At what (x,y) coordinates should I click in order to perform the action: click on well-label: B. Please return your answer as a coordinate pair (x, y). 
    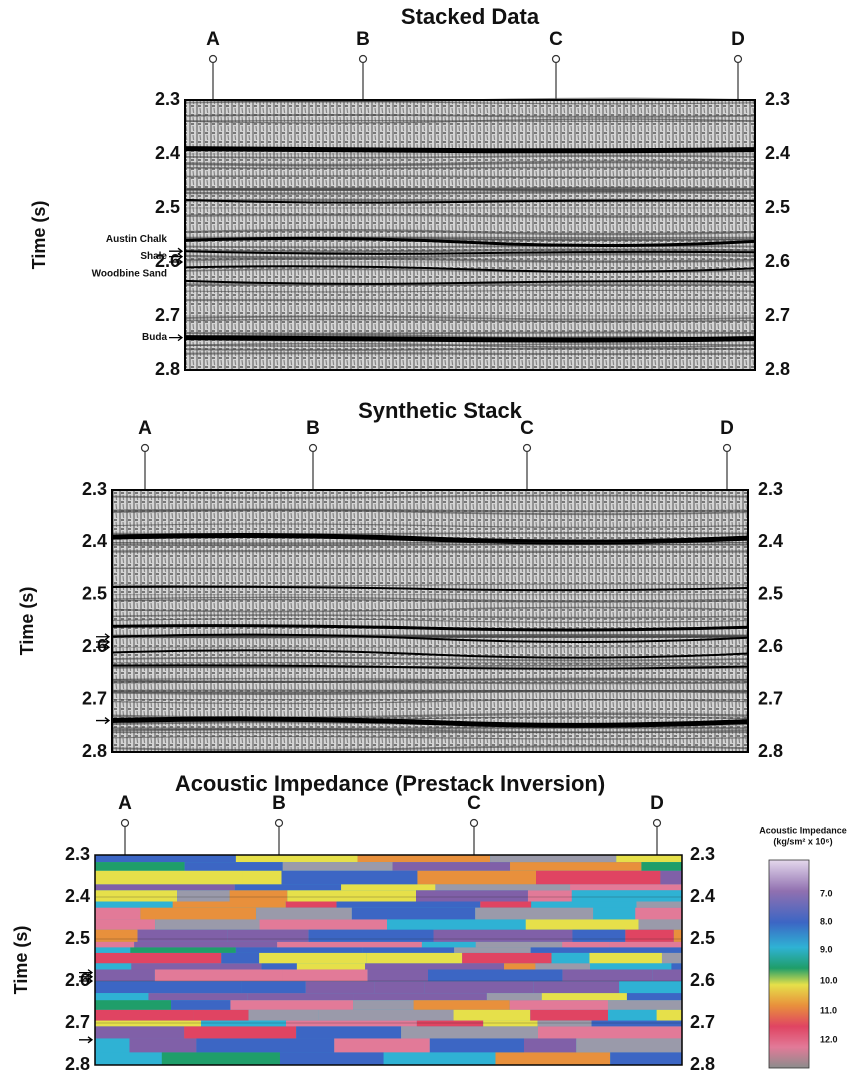
    Looking at the image, I should click on (313, 428).